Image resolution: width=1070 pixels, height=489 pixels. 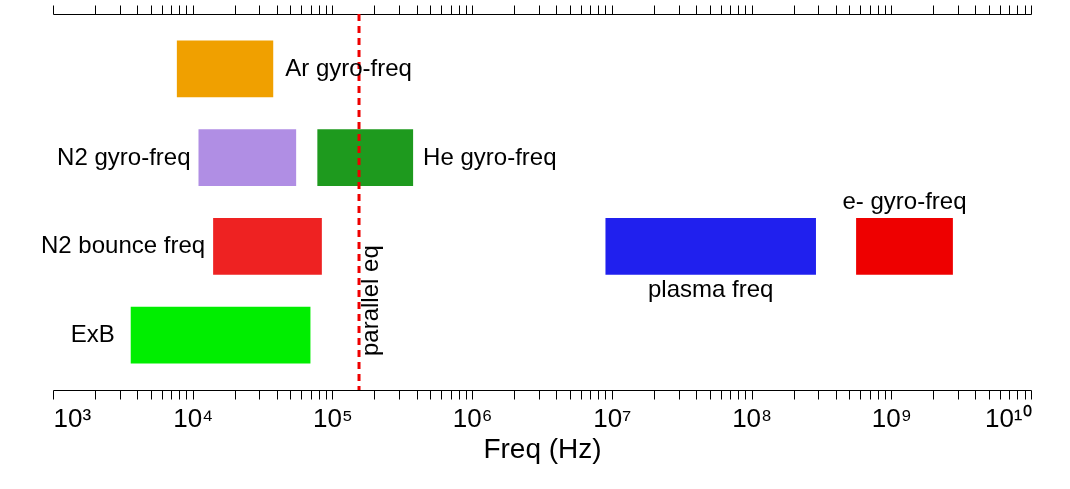 What do you see at coordinates (193, 417) in the screenshot?
I see `x-tick-label: 10⁴` at bounding box center [193, 417].